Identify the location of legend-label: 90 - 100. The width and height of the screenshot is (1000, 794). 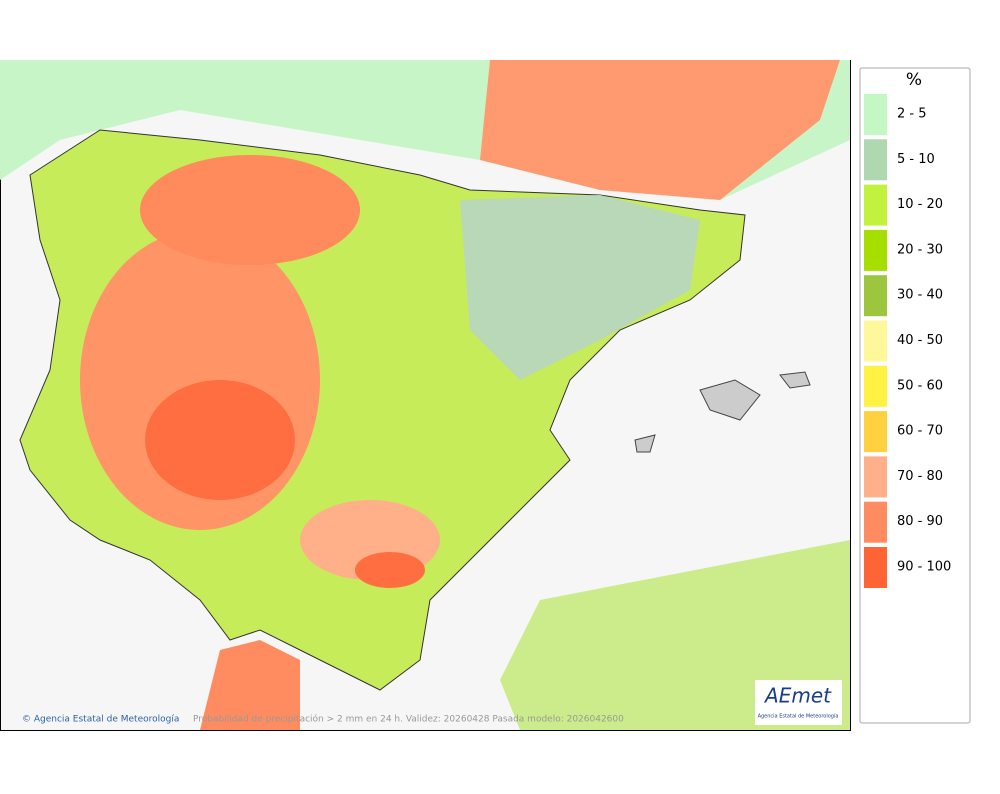
(924, 567).